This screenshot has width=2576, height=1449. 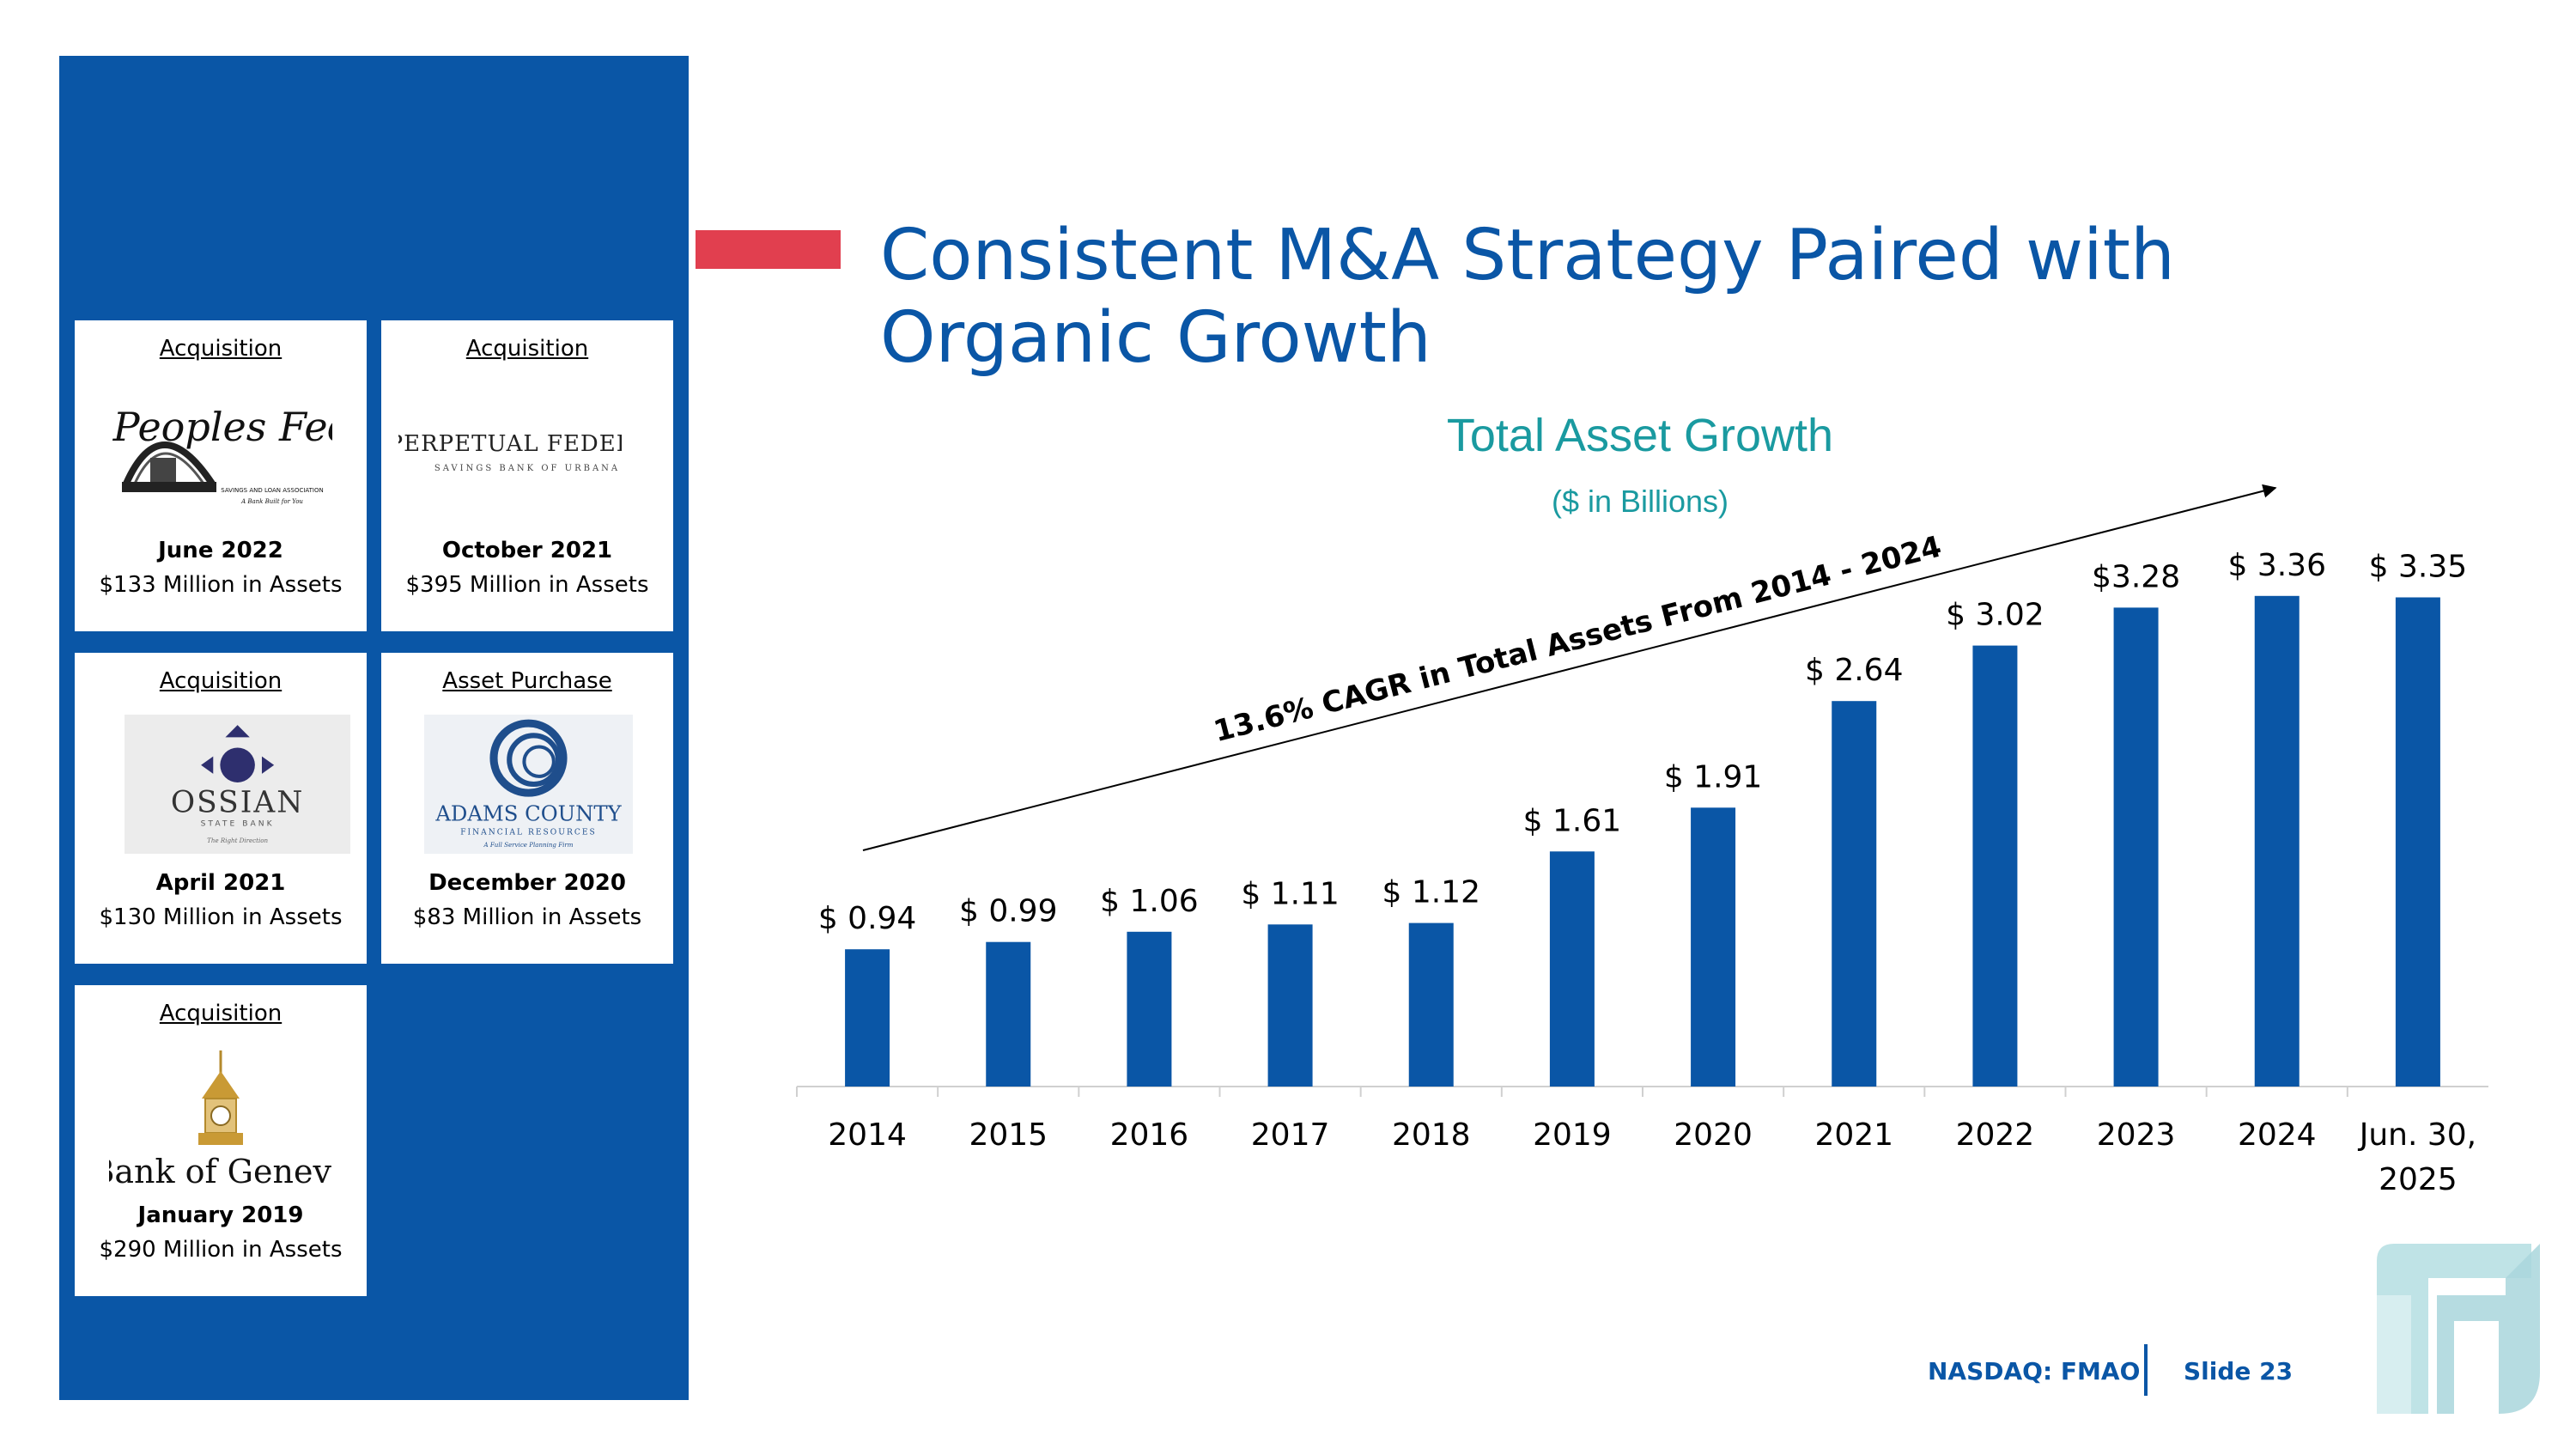 What do you see at coordinates (527, 468) in the screenshot?
I see `svg-text: SAVINGS BANK OF URBANA` at bounding box center [527, 468].